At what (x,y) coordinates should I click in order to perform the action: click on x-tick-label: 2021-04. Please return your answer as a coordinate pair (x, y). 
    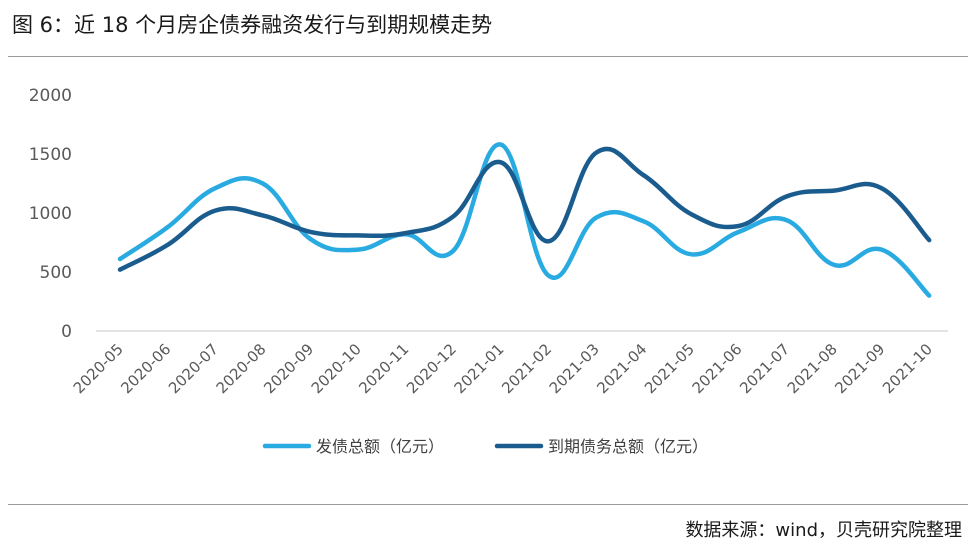
    Looking at the image, I should click on (621, 368).